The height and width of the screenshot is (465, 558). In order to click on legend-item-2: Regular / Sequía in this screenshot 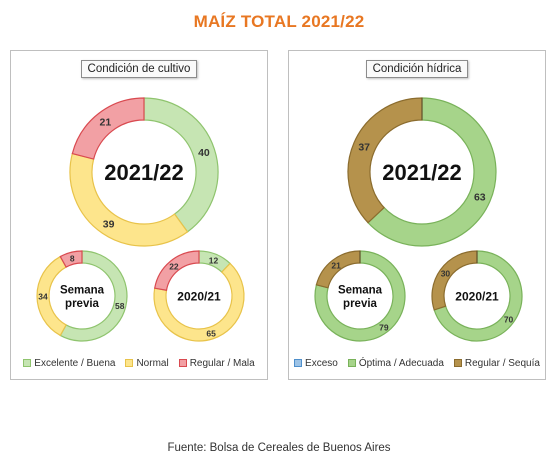, I will do `click(496, 363)`.